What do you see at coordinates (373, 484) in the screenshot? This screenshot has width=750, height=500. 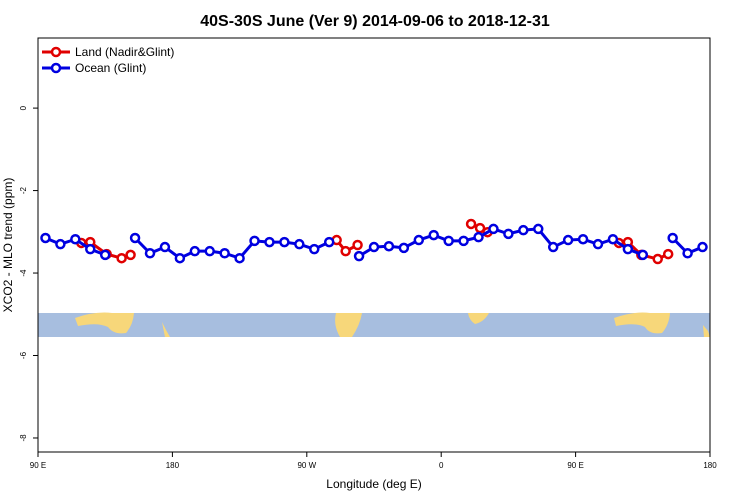 I see `x-axis-label: Longitude (deg E)` at bounding box center [373, 484].